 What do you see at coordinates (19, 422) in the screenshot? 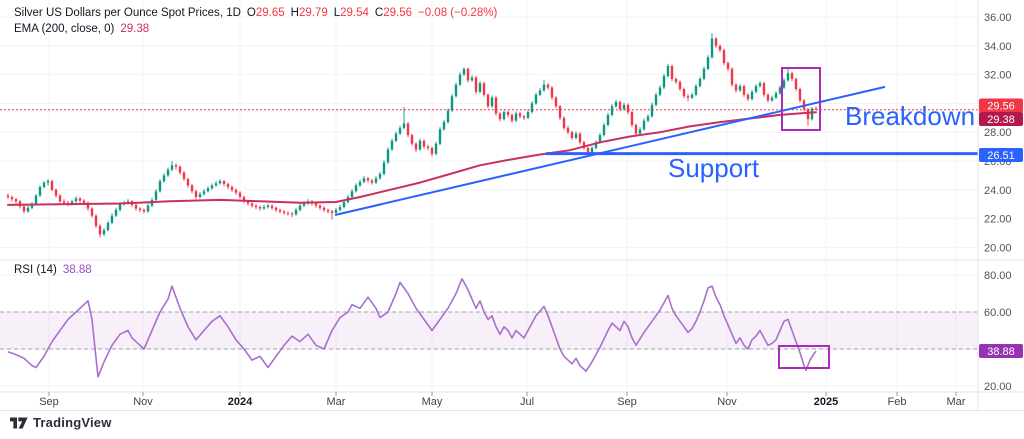
I see `tradingview-logo-icon` at bounding box center [19, 422].